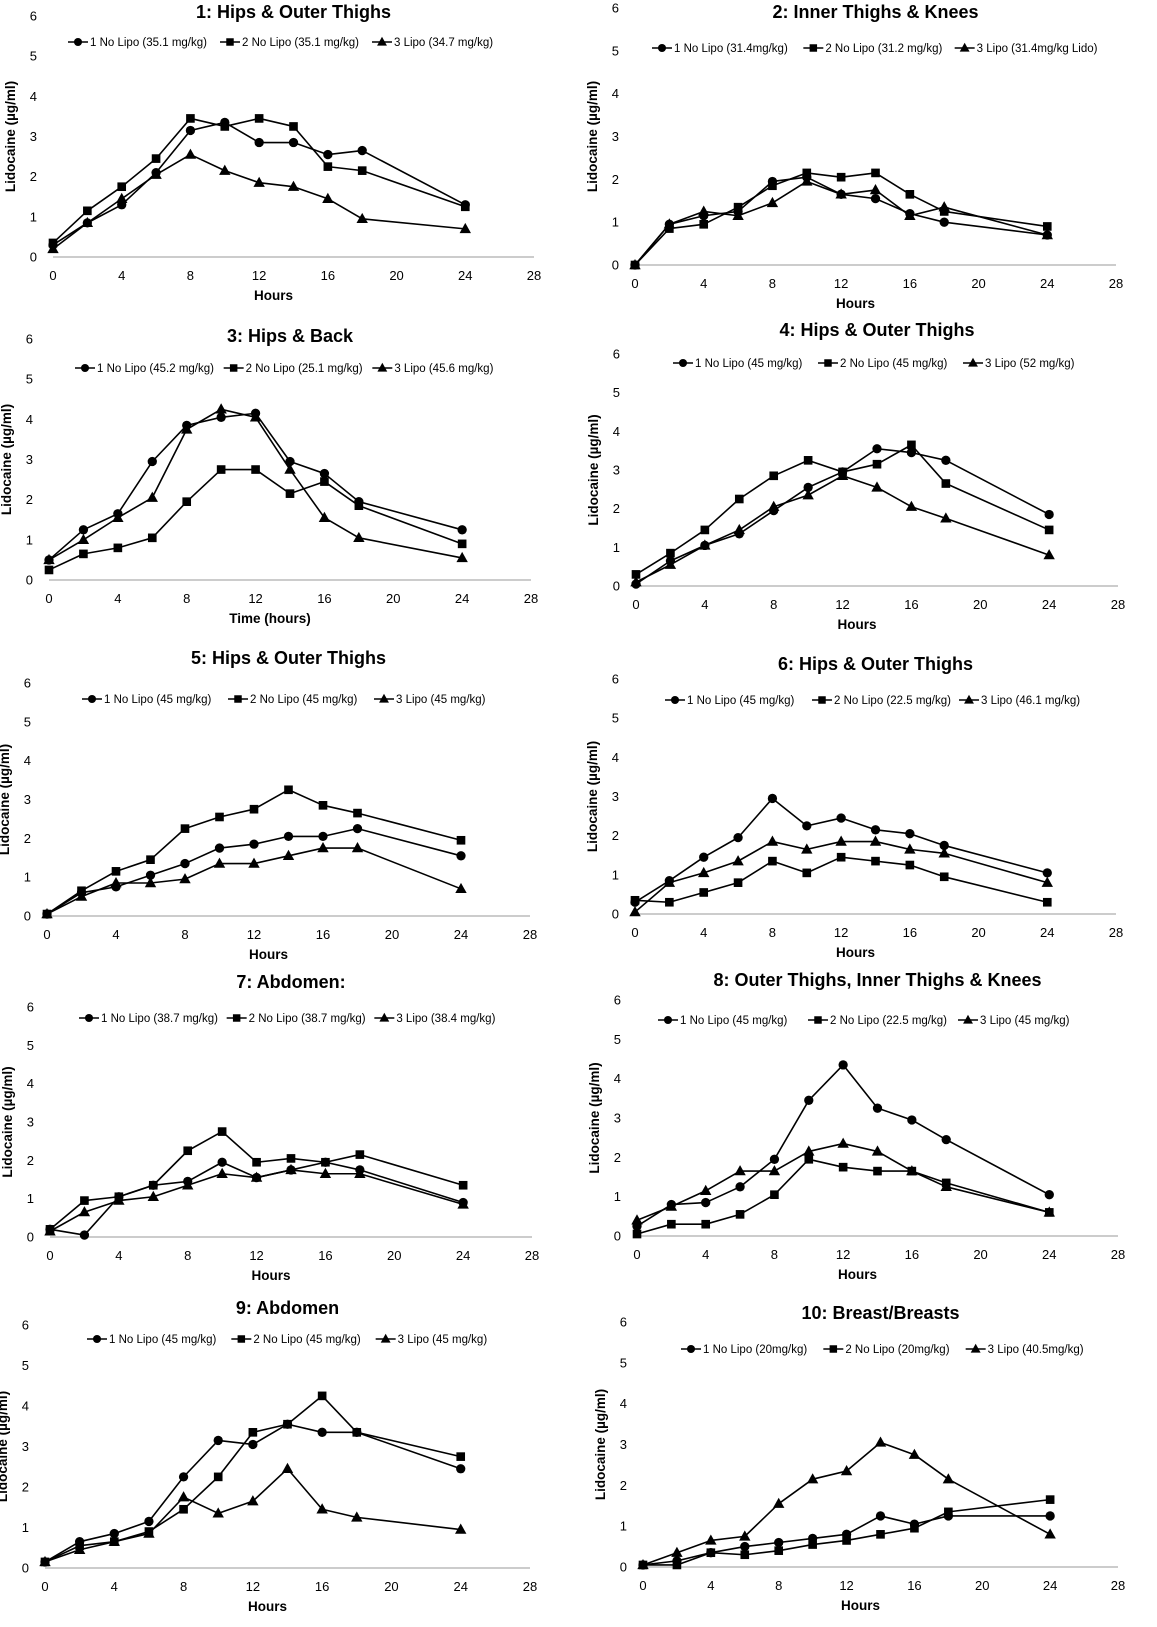  I want to click on legend-marker-circle, so click(92, 699).